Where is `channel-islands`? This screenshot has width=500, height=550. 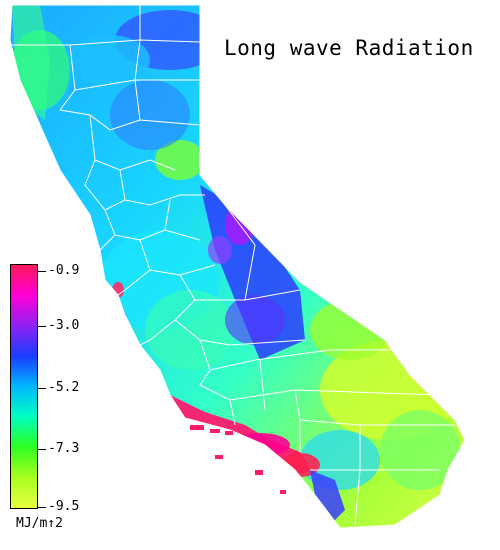 channel-islands is located at coordinates (238, 459).